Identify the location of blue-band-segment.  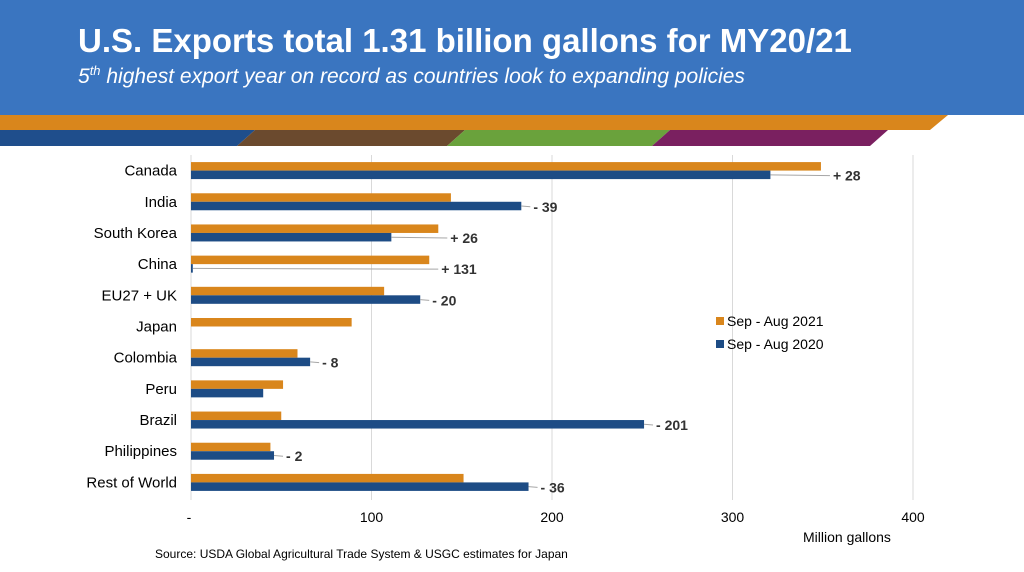
(127, 138).